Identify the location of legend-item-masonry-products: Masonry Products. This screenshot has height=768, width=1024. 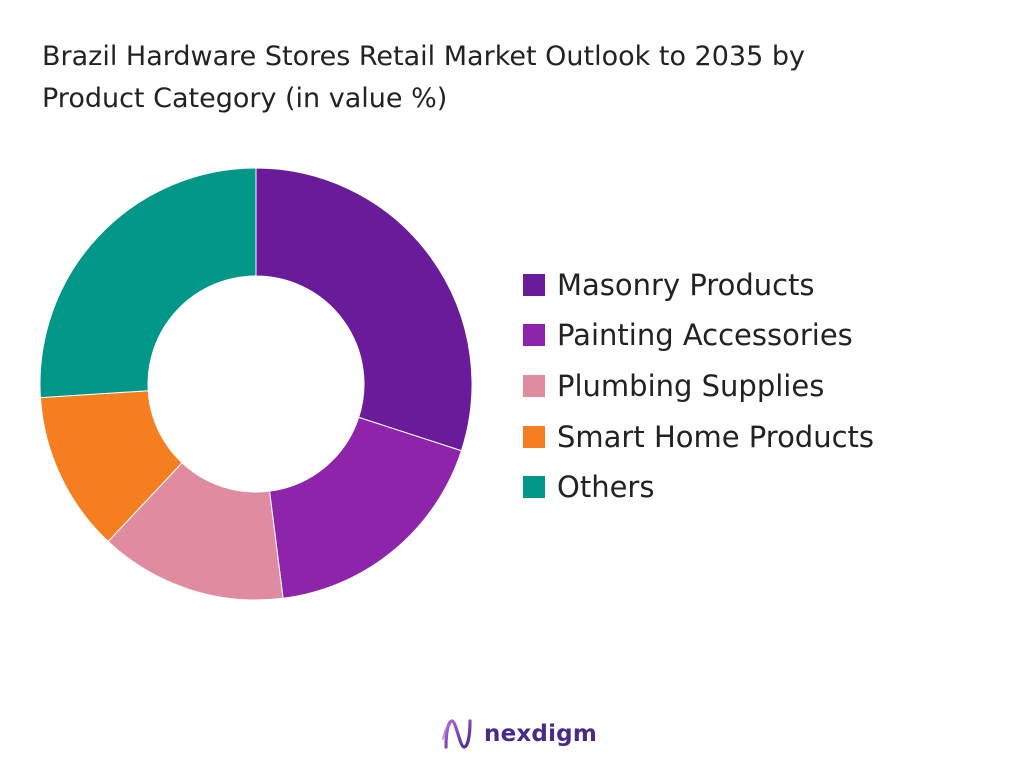
(698, 285).